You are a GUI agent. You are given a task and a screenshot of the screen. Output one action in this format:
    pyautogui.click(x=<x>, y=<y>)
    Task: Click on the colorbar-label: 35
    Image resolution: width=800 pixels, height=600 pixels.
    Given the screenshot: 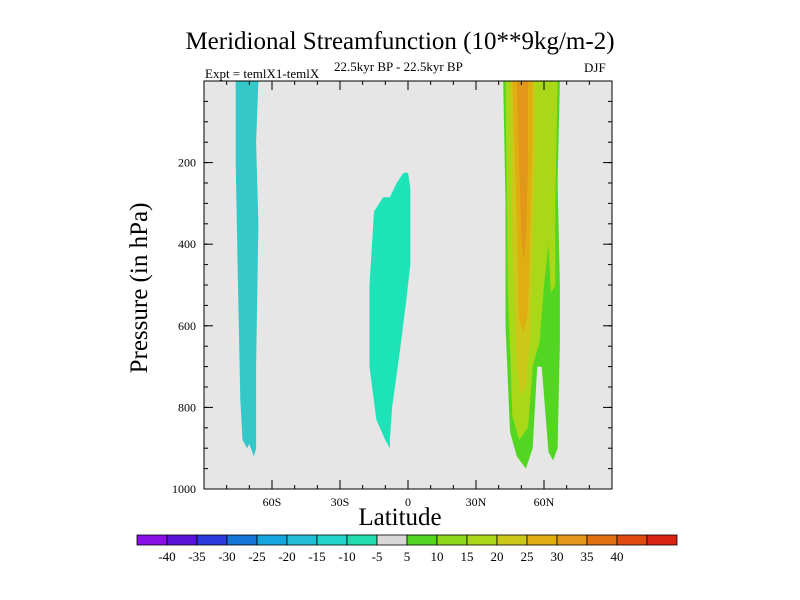 What is the action you would take?
    pyautogui.click(x=587, y=556)
    